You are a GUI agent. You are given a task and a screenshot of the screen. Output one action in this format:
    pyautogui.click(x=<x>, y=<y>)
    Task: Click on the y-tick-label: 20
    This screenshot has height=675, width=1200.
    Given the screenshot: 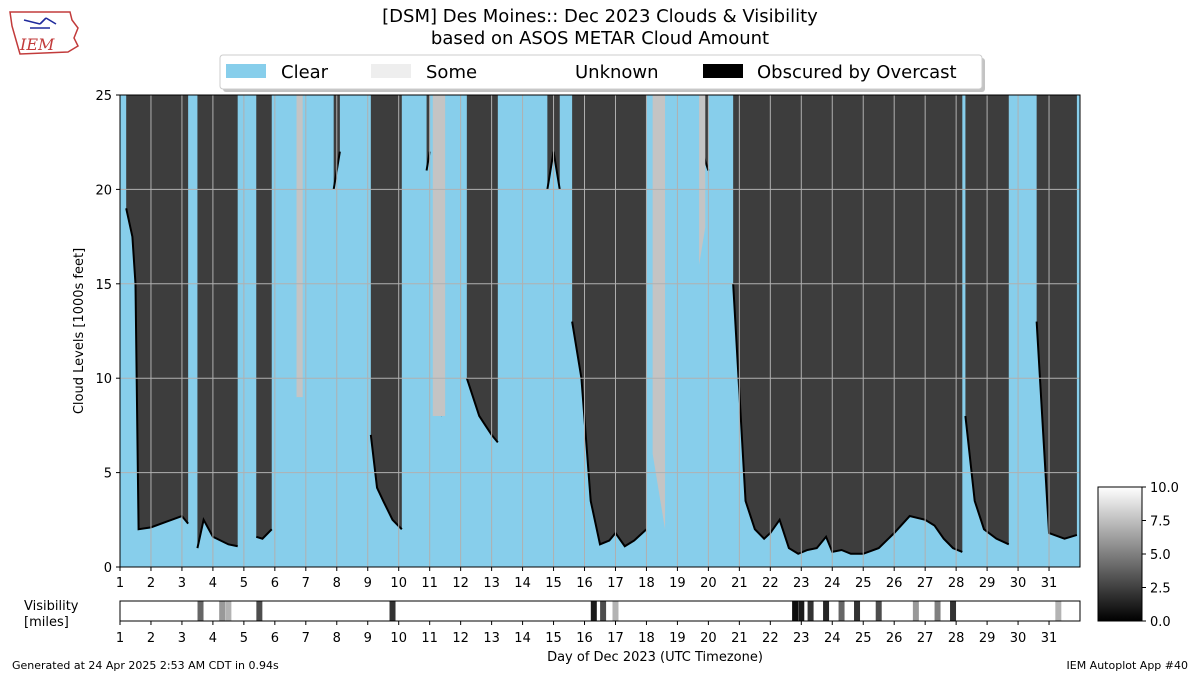 What is the action you would take?
    pyautogui.click(x=103, y=190)
    